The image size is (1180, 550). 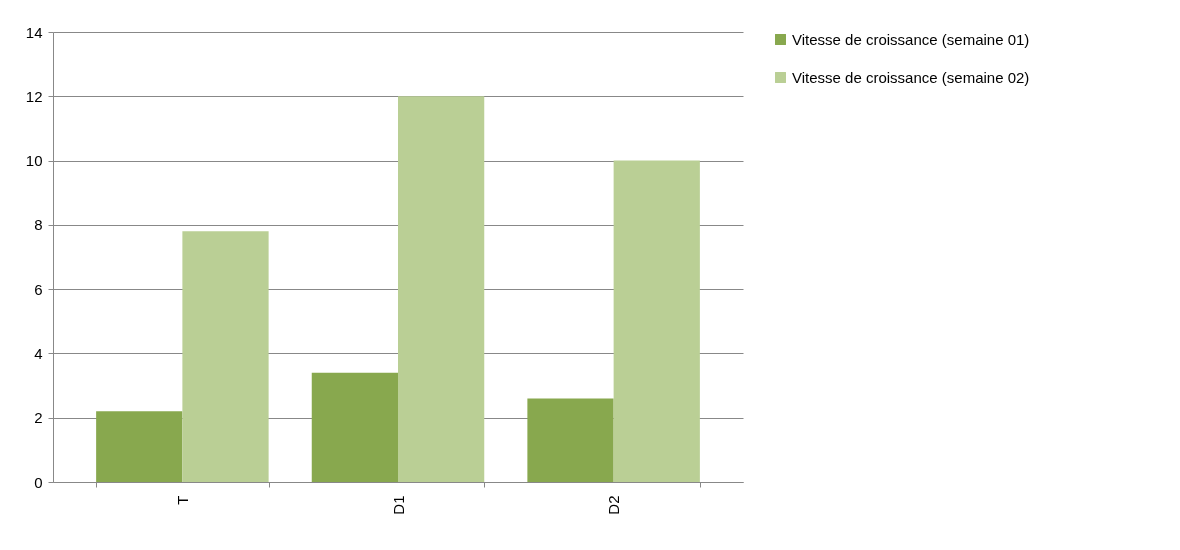 I want to click on y-tick-label: 10, so click(x=34, y=161).